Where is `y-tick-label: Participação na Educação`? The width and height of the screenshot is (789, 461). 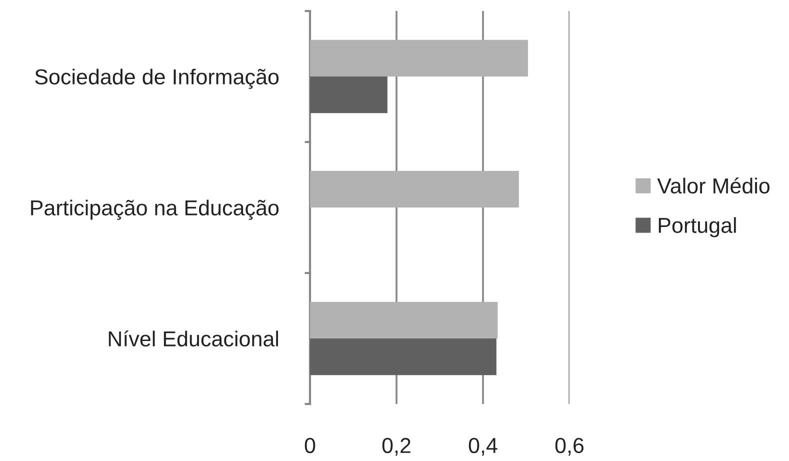
y-tick-label: Participação na Educação is located at coordinates (155, 210).